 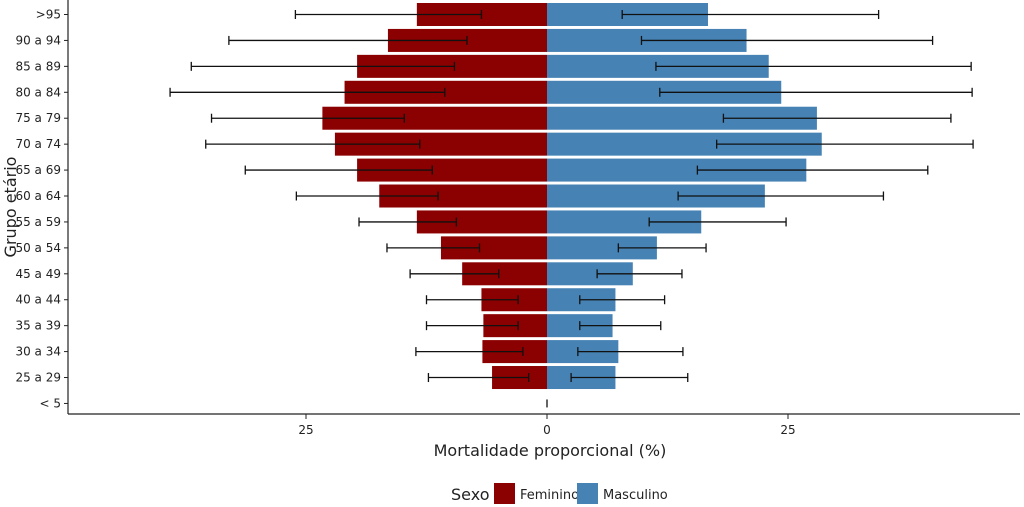 What do you see at coordinates (504, 493) in the screenshot?
I see `legend-swatch-feminino` at bounding box center [504, 493].